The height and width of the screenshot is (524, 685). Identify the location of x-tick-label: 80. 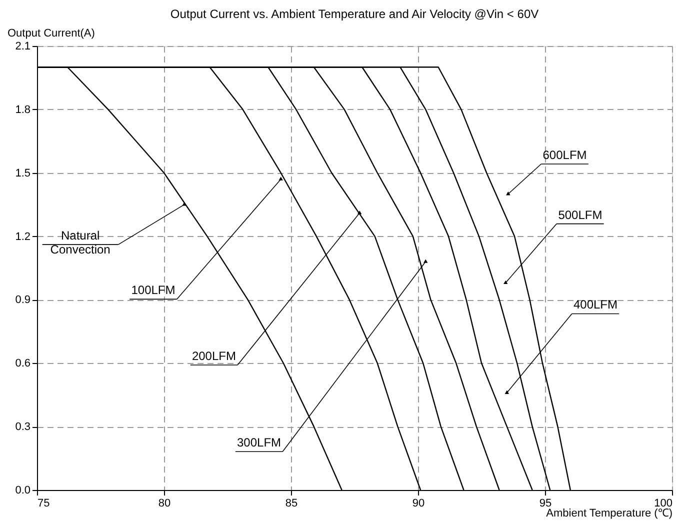
(164, 504).